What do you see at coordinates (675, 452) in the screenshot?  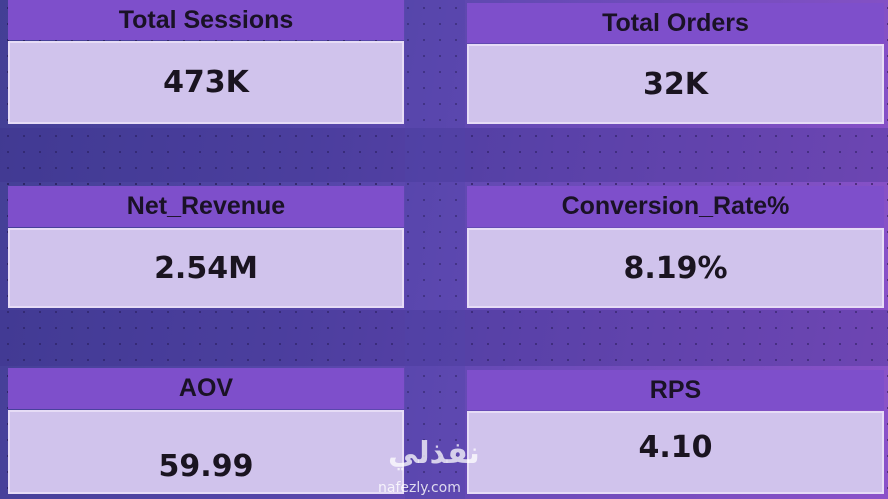 I see `card-value: 4.10` at bounding box center [675, 452].